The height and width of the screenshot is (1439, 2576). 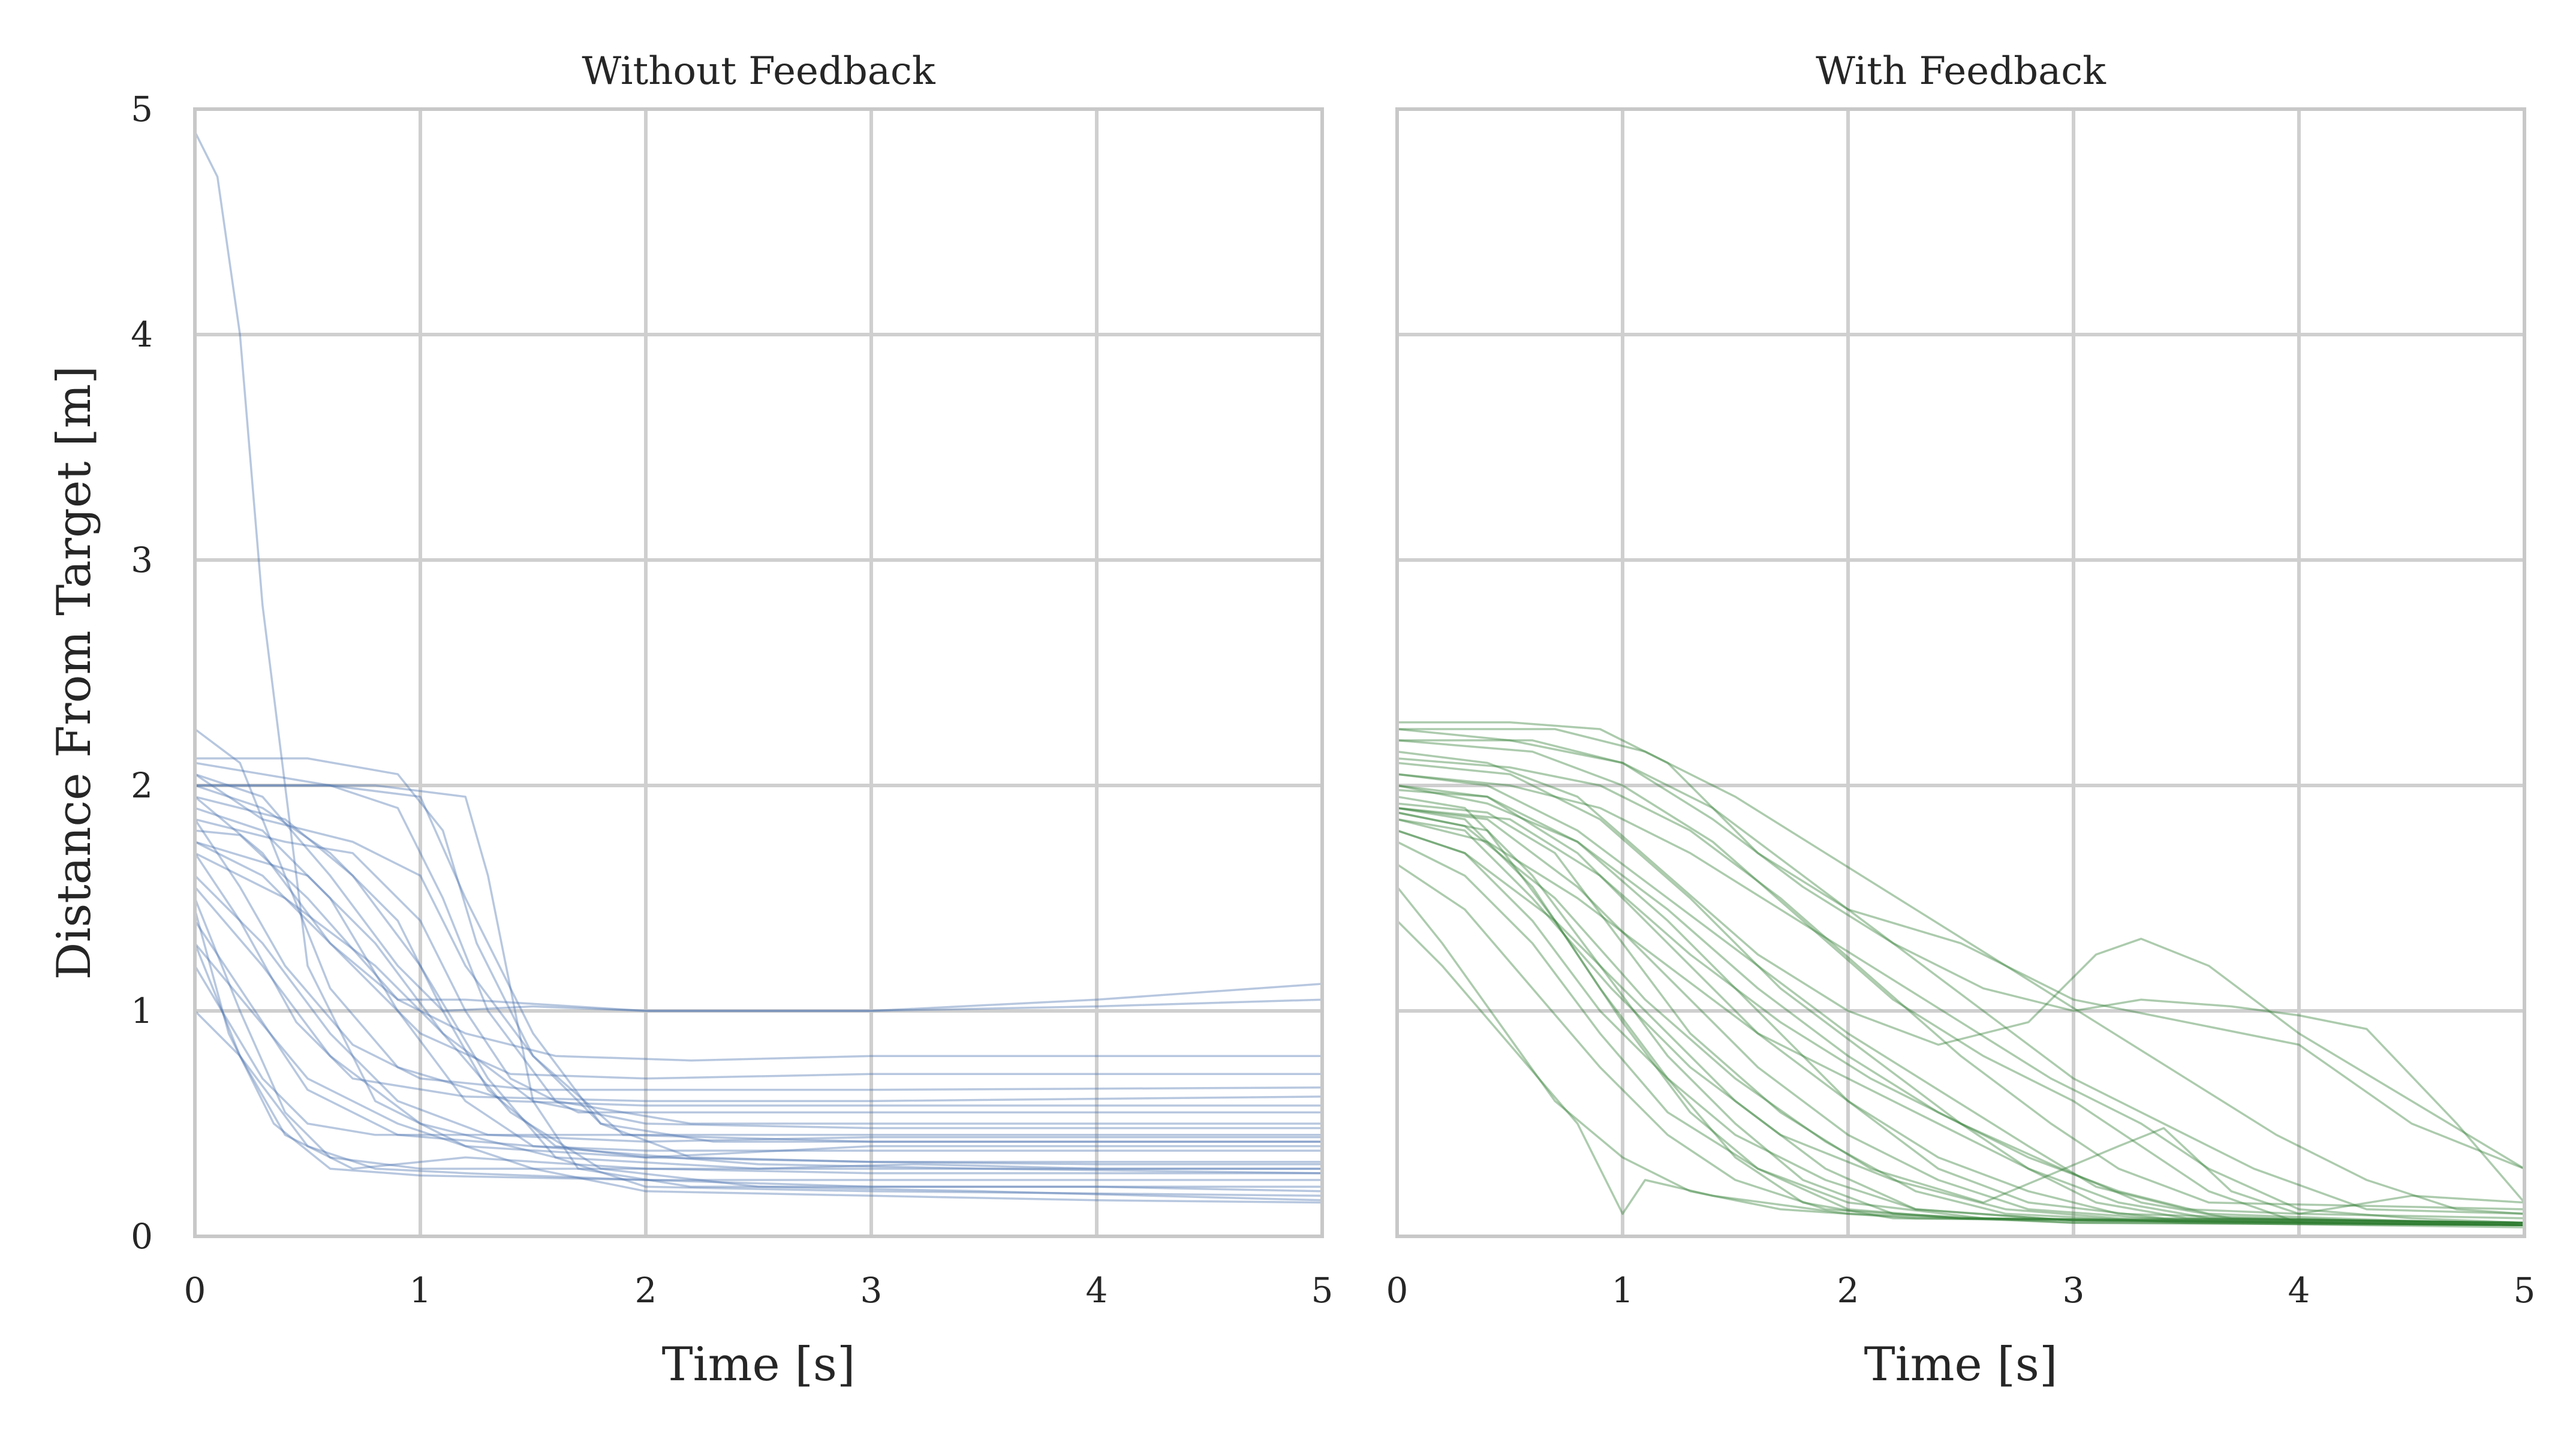 What do you see at coordinates (142, 334) in the screenshot?
I see `y-tick-label: 4` at bounding box center [142, 334].